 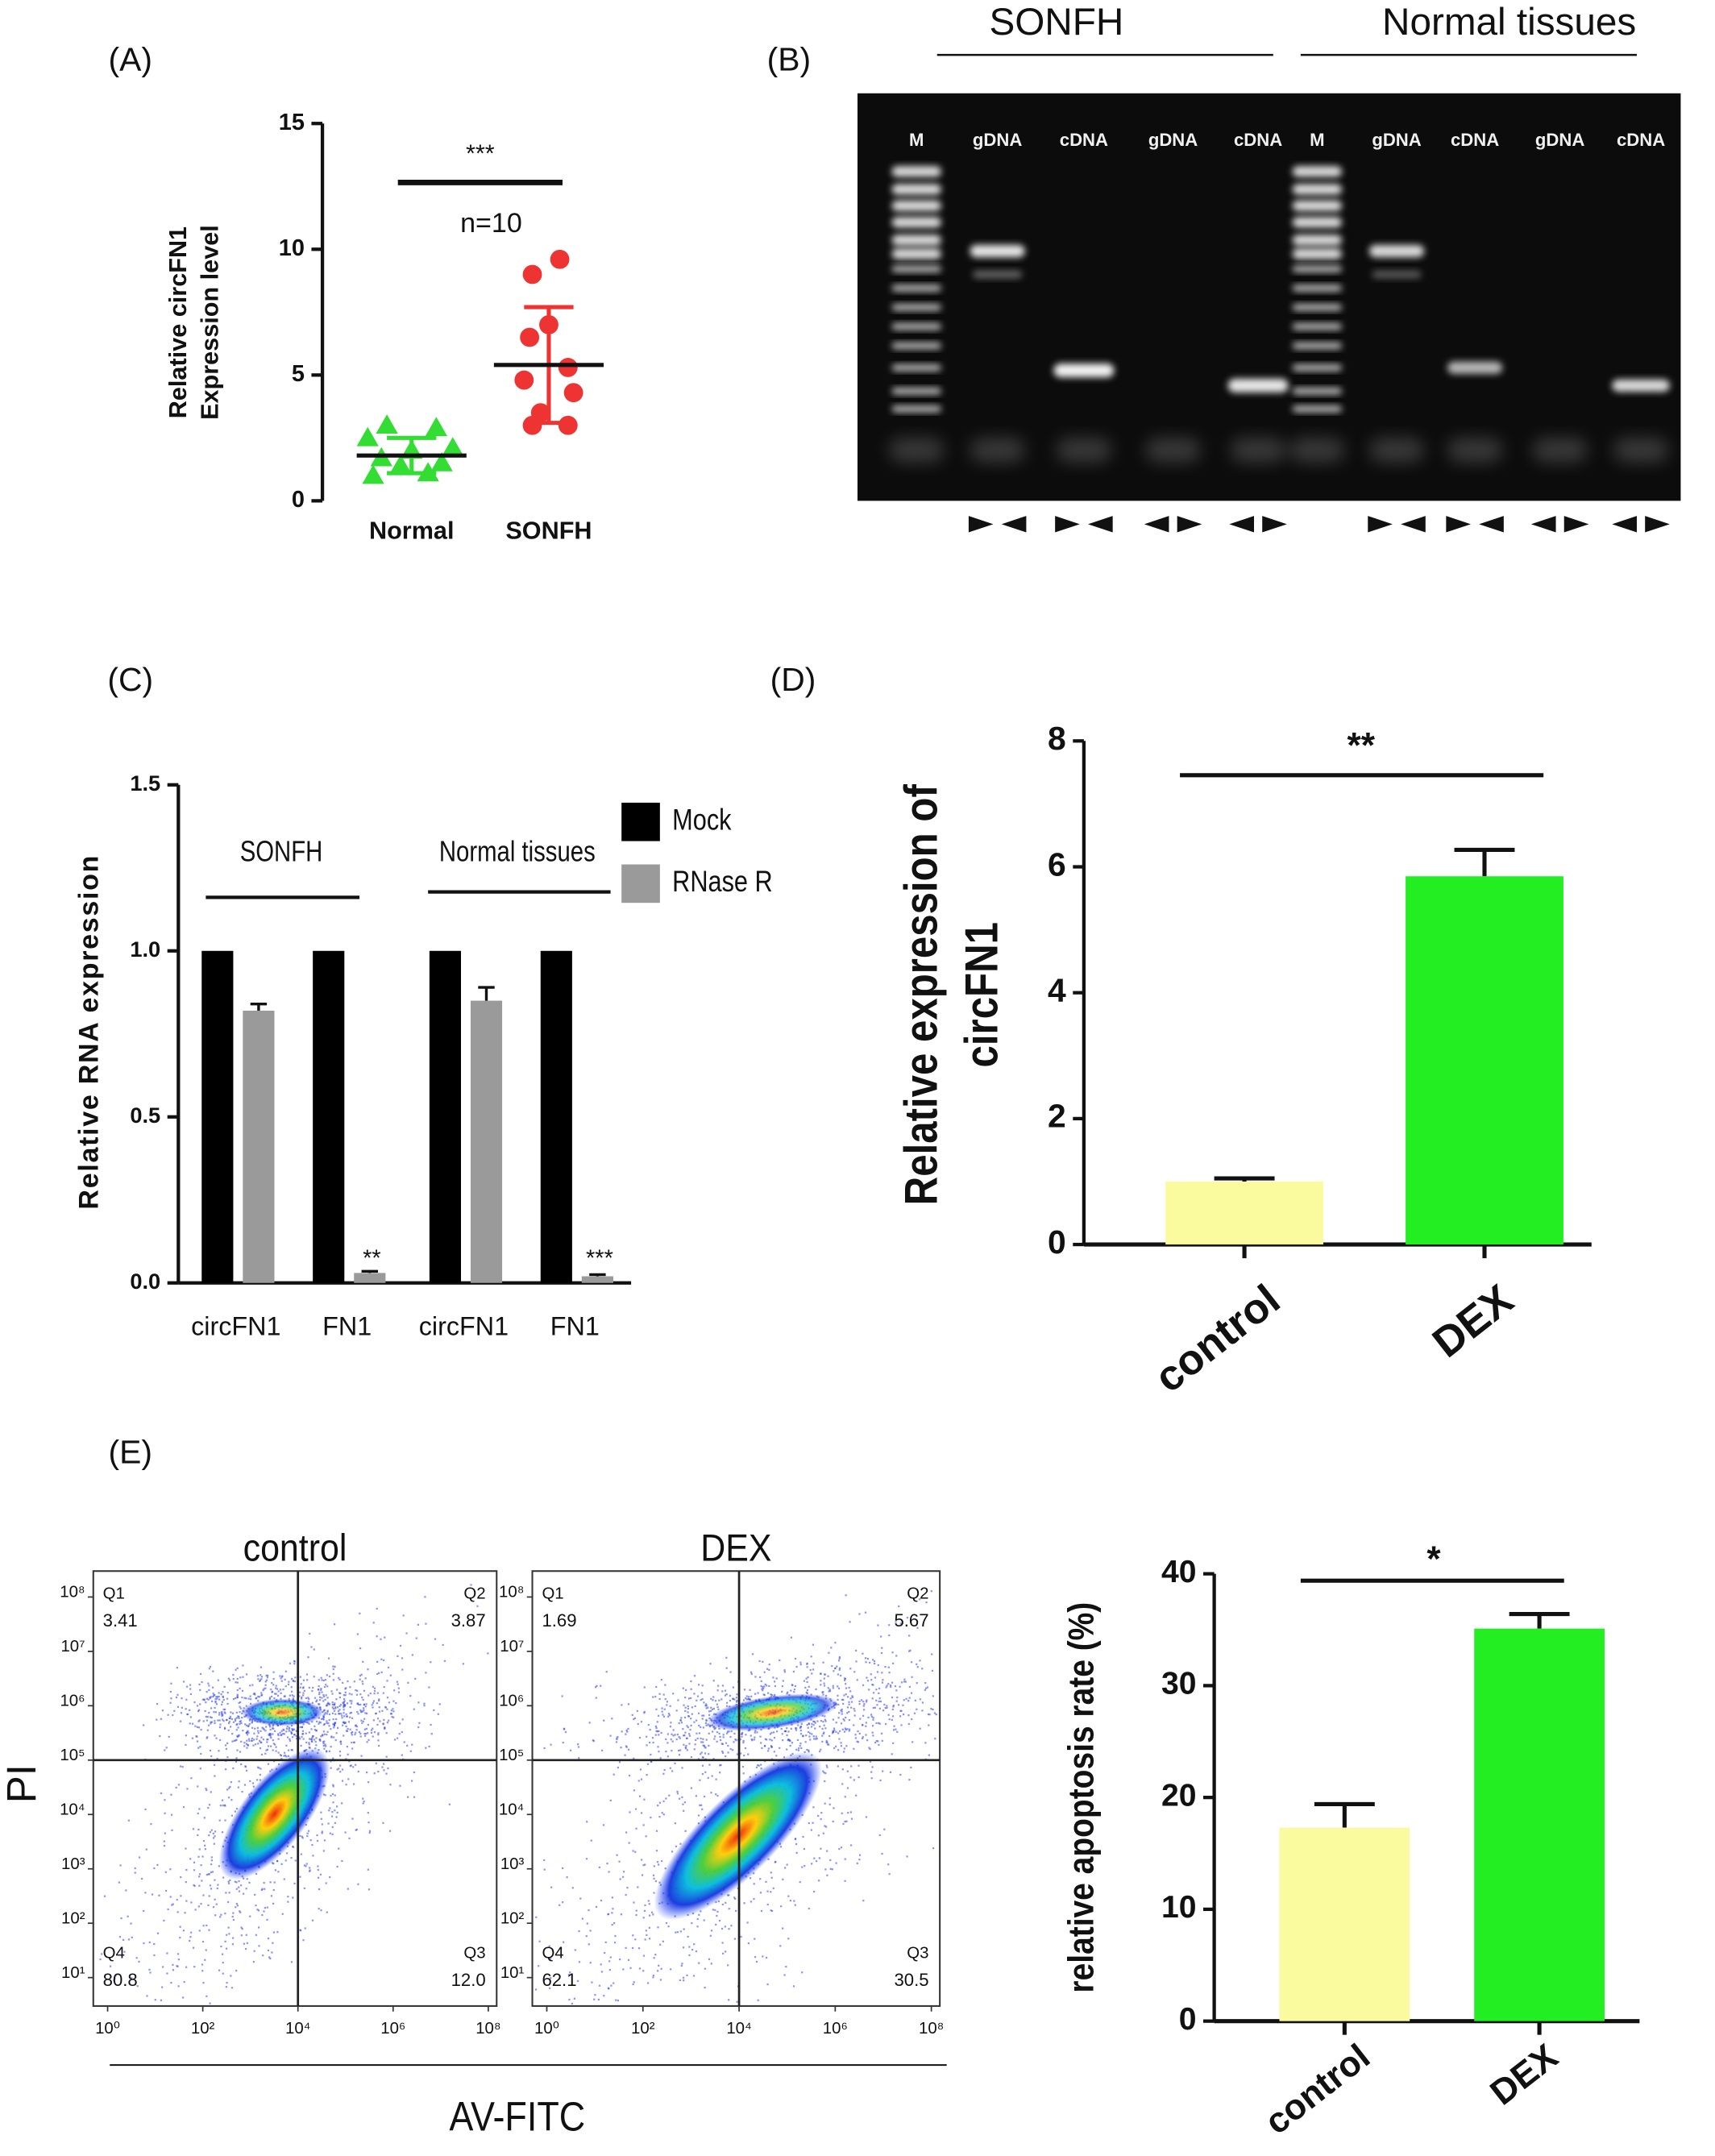 I want to click on quadrant-name: Q3, so click(x=917, y=1954).